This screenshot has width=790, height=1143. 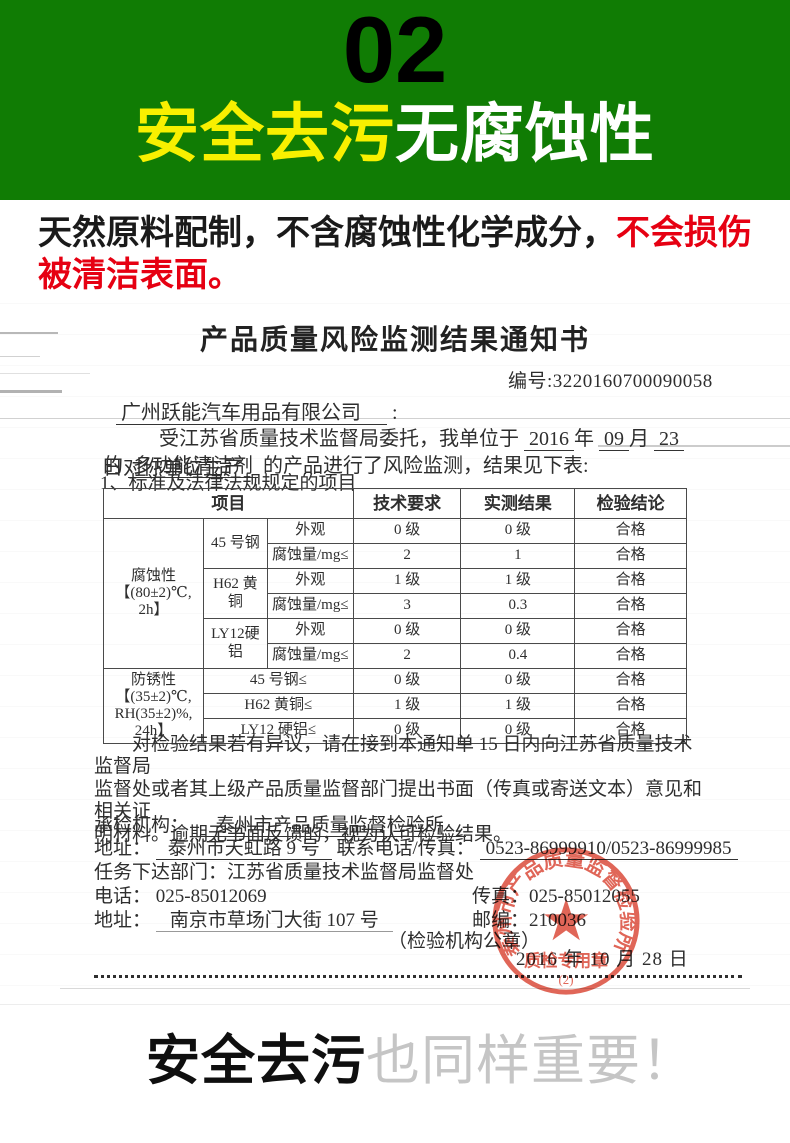 What do you see at coordinates (518, 606) in the screenshot?
I see `result-cell: 0.3` at bounding box center [518, 606].